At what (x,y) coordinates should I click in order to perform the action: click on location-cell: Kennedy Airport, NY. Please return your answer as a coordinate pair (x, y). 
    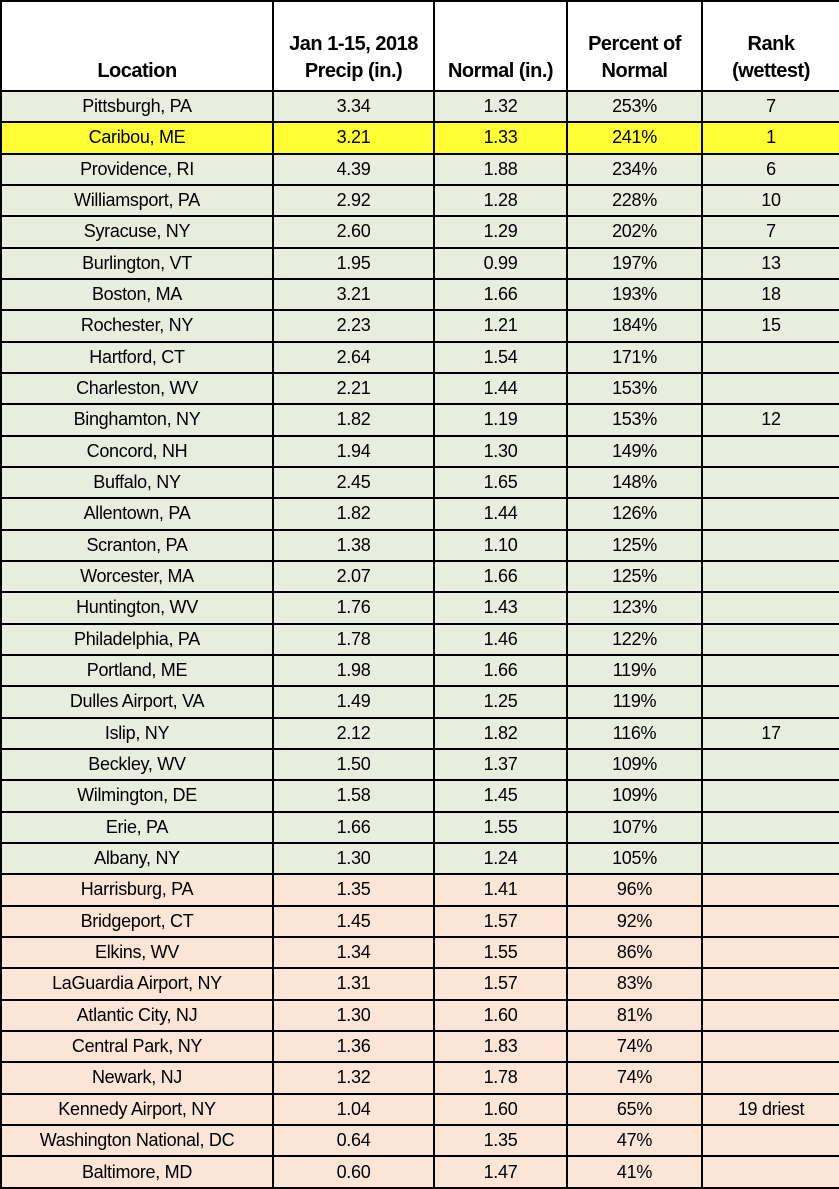
    Looking at the image, I should click on (137, 1109).